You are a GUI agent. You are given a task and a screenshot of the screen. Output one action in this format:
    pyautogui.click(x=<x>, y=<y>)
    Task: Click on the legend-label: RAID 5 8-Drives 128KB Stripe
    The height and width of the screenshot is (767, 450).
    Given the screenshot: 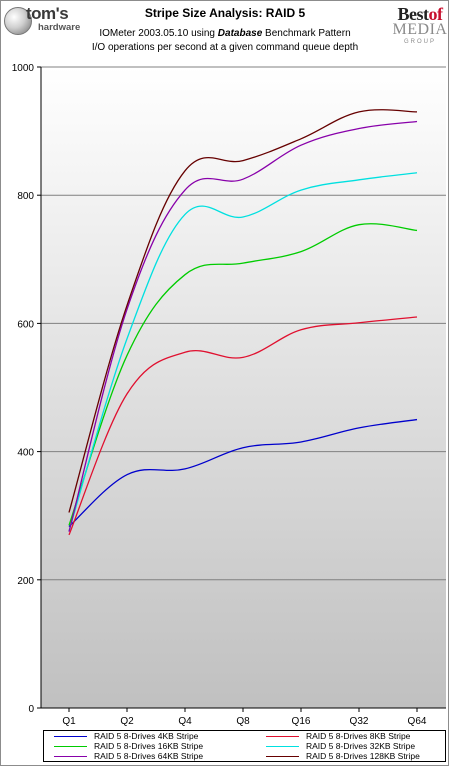 What is the action you would take?
    pyautogui.click(x=363, y=756)
    